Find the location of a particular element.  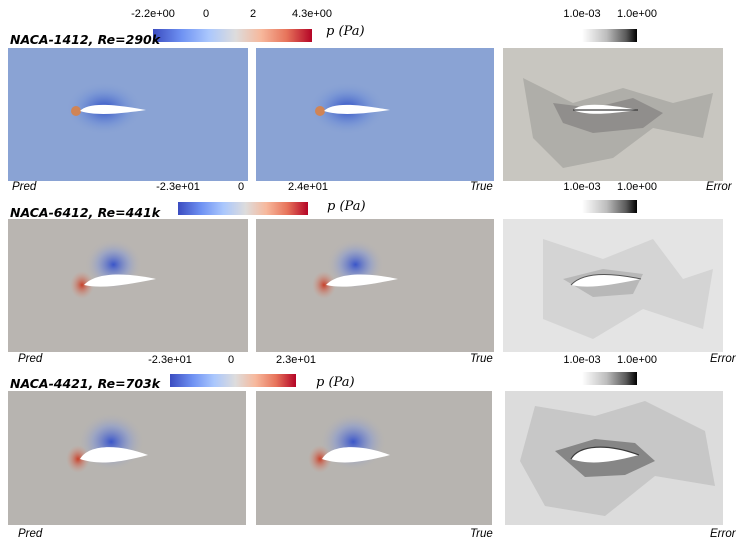

case-title: NACA-4421, Re=703k is located at coordinates (85, 383).